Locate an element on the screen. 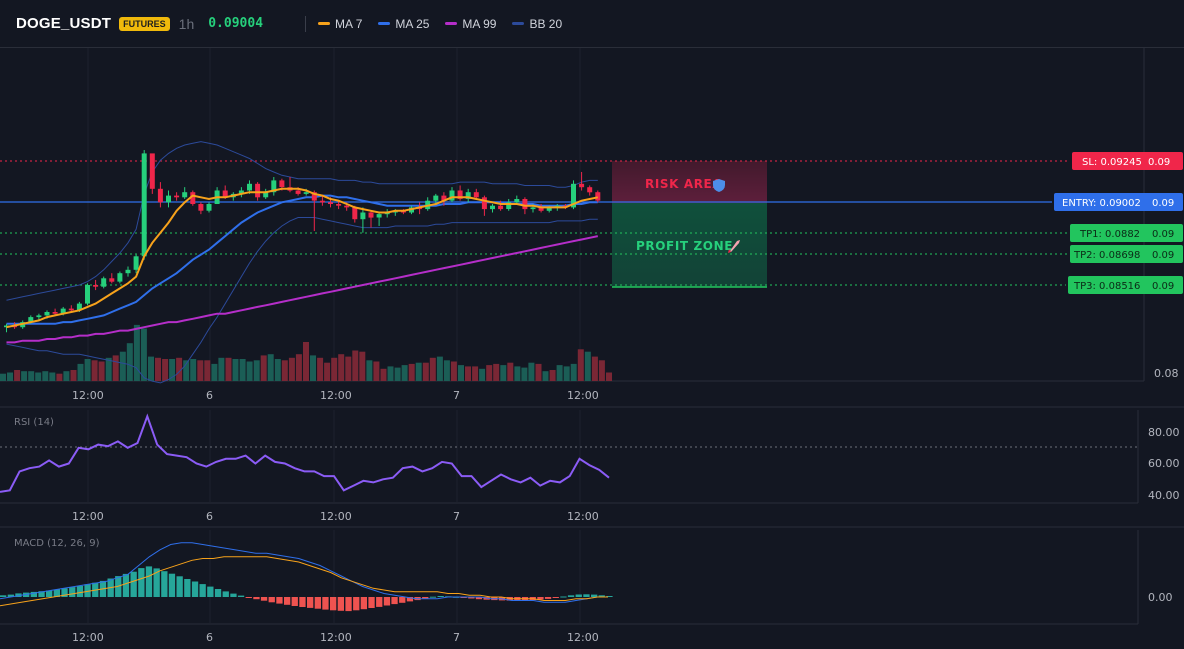  time-axis-rsi: 12:00 6 12:00 7 12:00 is located at coordinates (335, 516).